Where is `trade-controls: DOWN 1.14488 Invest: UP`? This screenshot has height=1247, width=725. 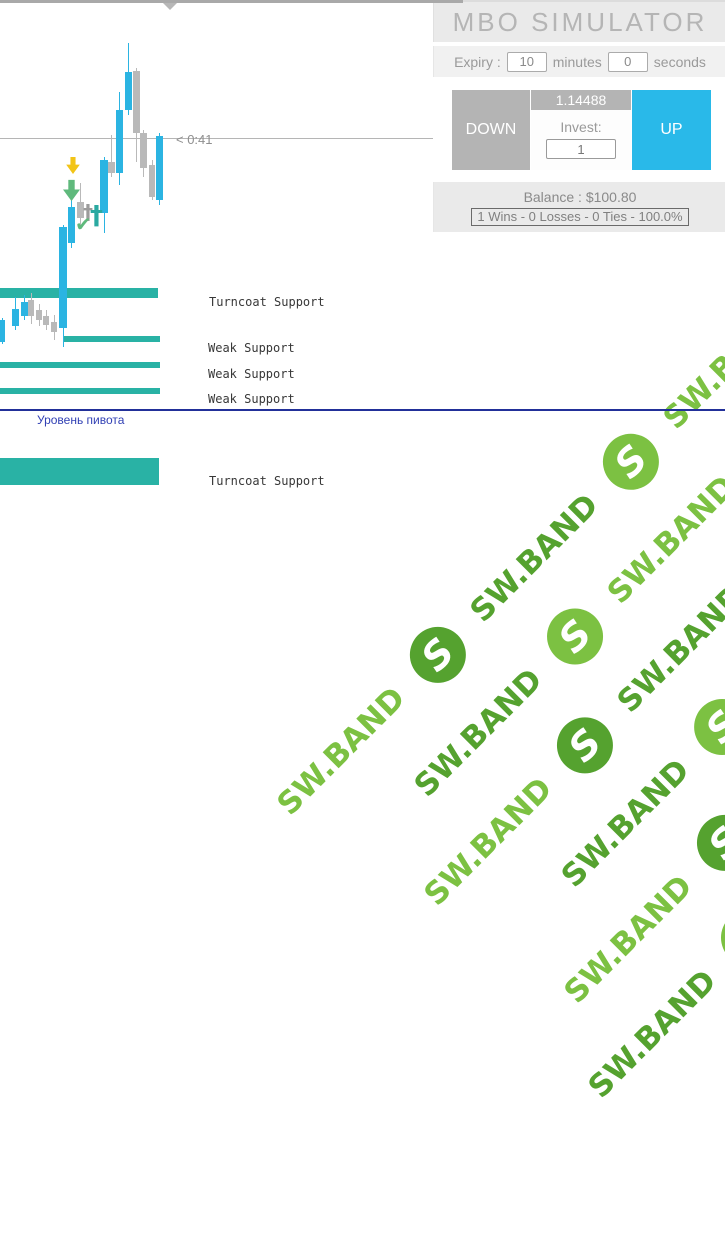 trade-controls: DOWN 1.14488 Invest: UP is located at coordinates (581, 130).